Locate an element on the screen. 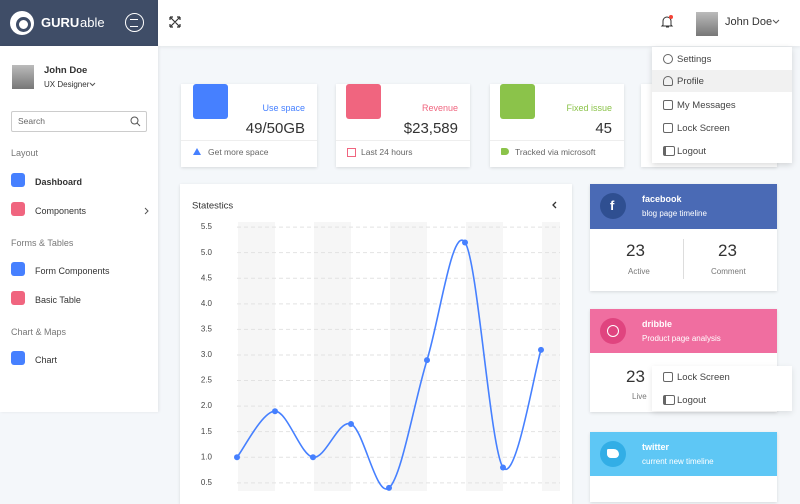 The height and width of the screenshot is (504, 800). menu-item: My Messages is located at coordinates (722, 105).